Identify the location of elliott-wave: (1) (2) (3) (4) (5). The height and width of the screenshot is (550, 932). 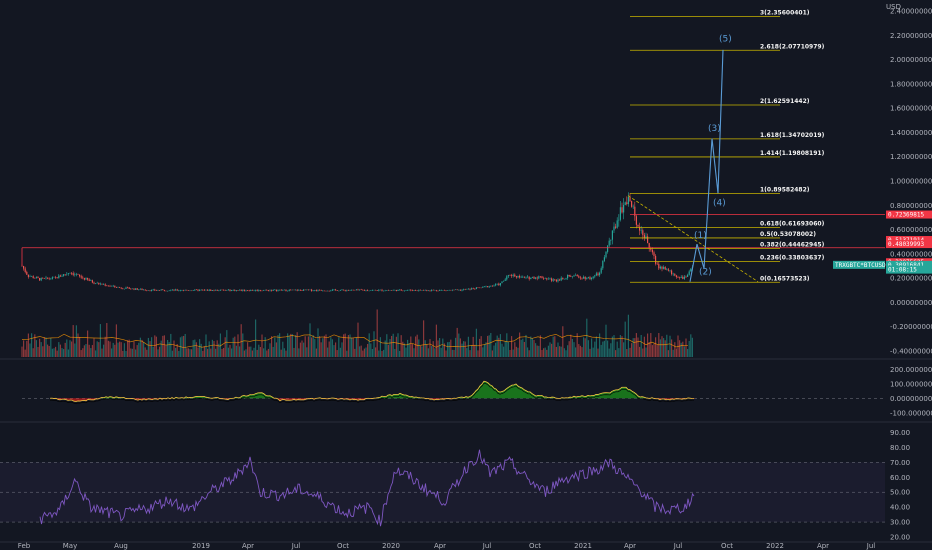
(710, 158).